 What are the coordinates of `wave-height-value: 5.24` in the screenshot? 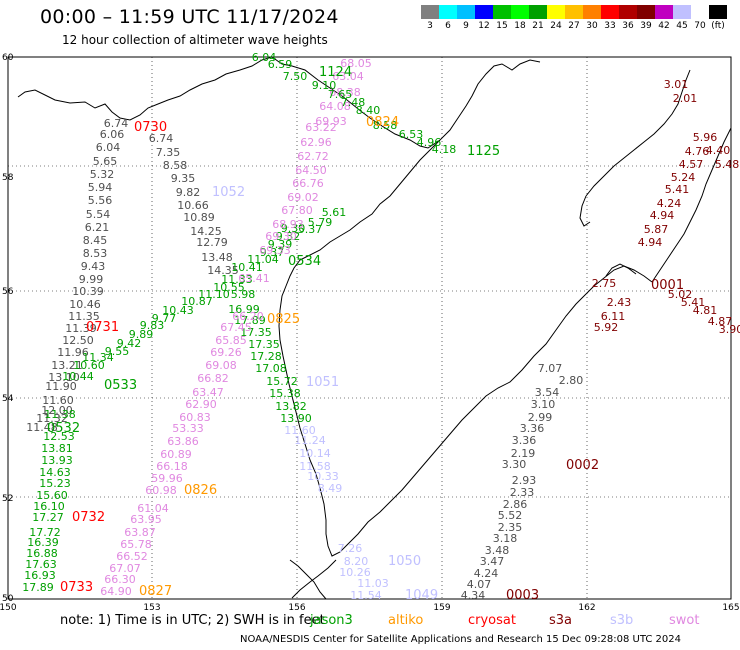 It's located at (683, 177).